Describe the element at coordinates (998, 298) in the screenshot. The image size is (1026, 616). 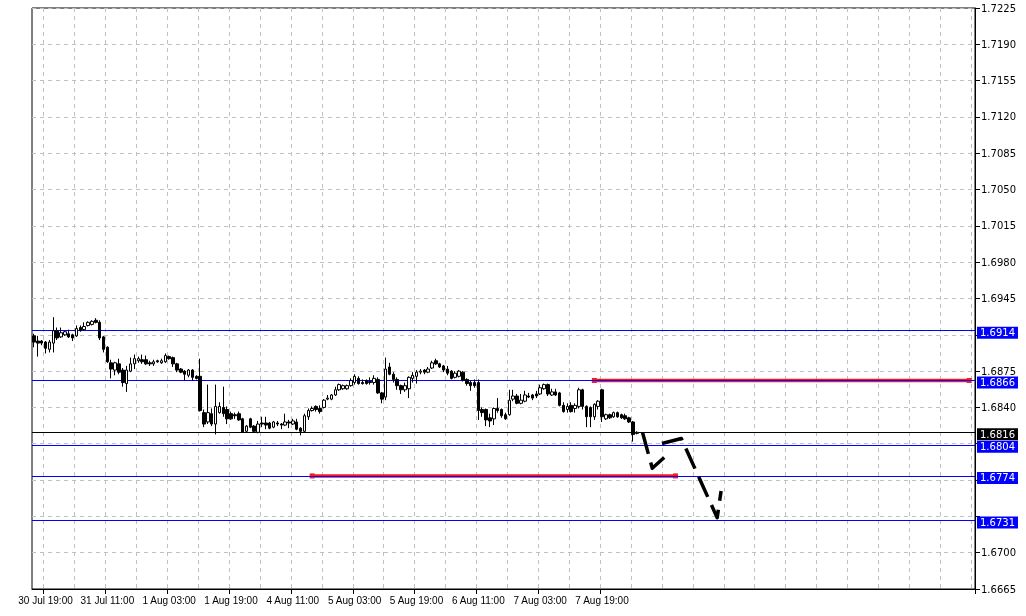
I see `y-tick-label: 1.6945` at that location.